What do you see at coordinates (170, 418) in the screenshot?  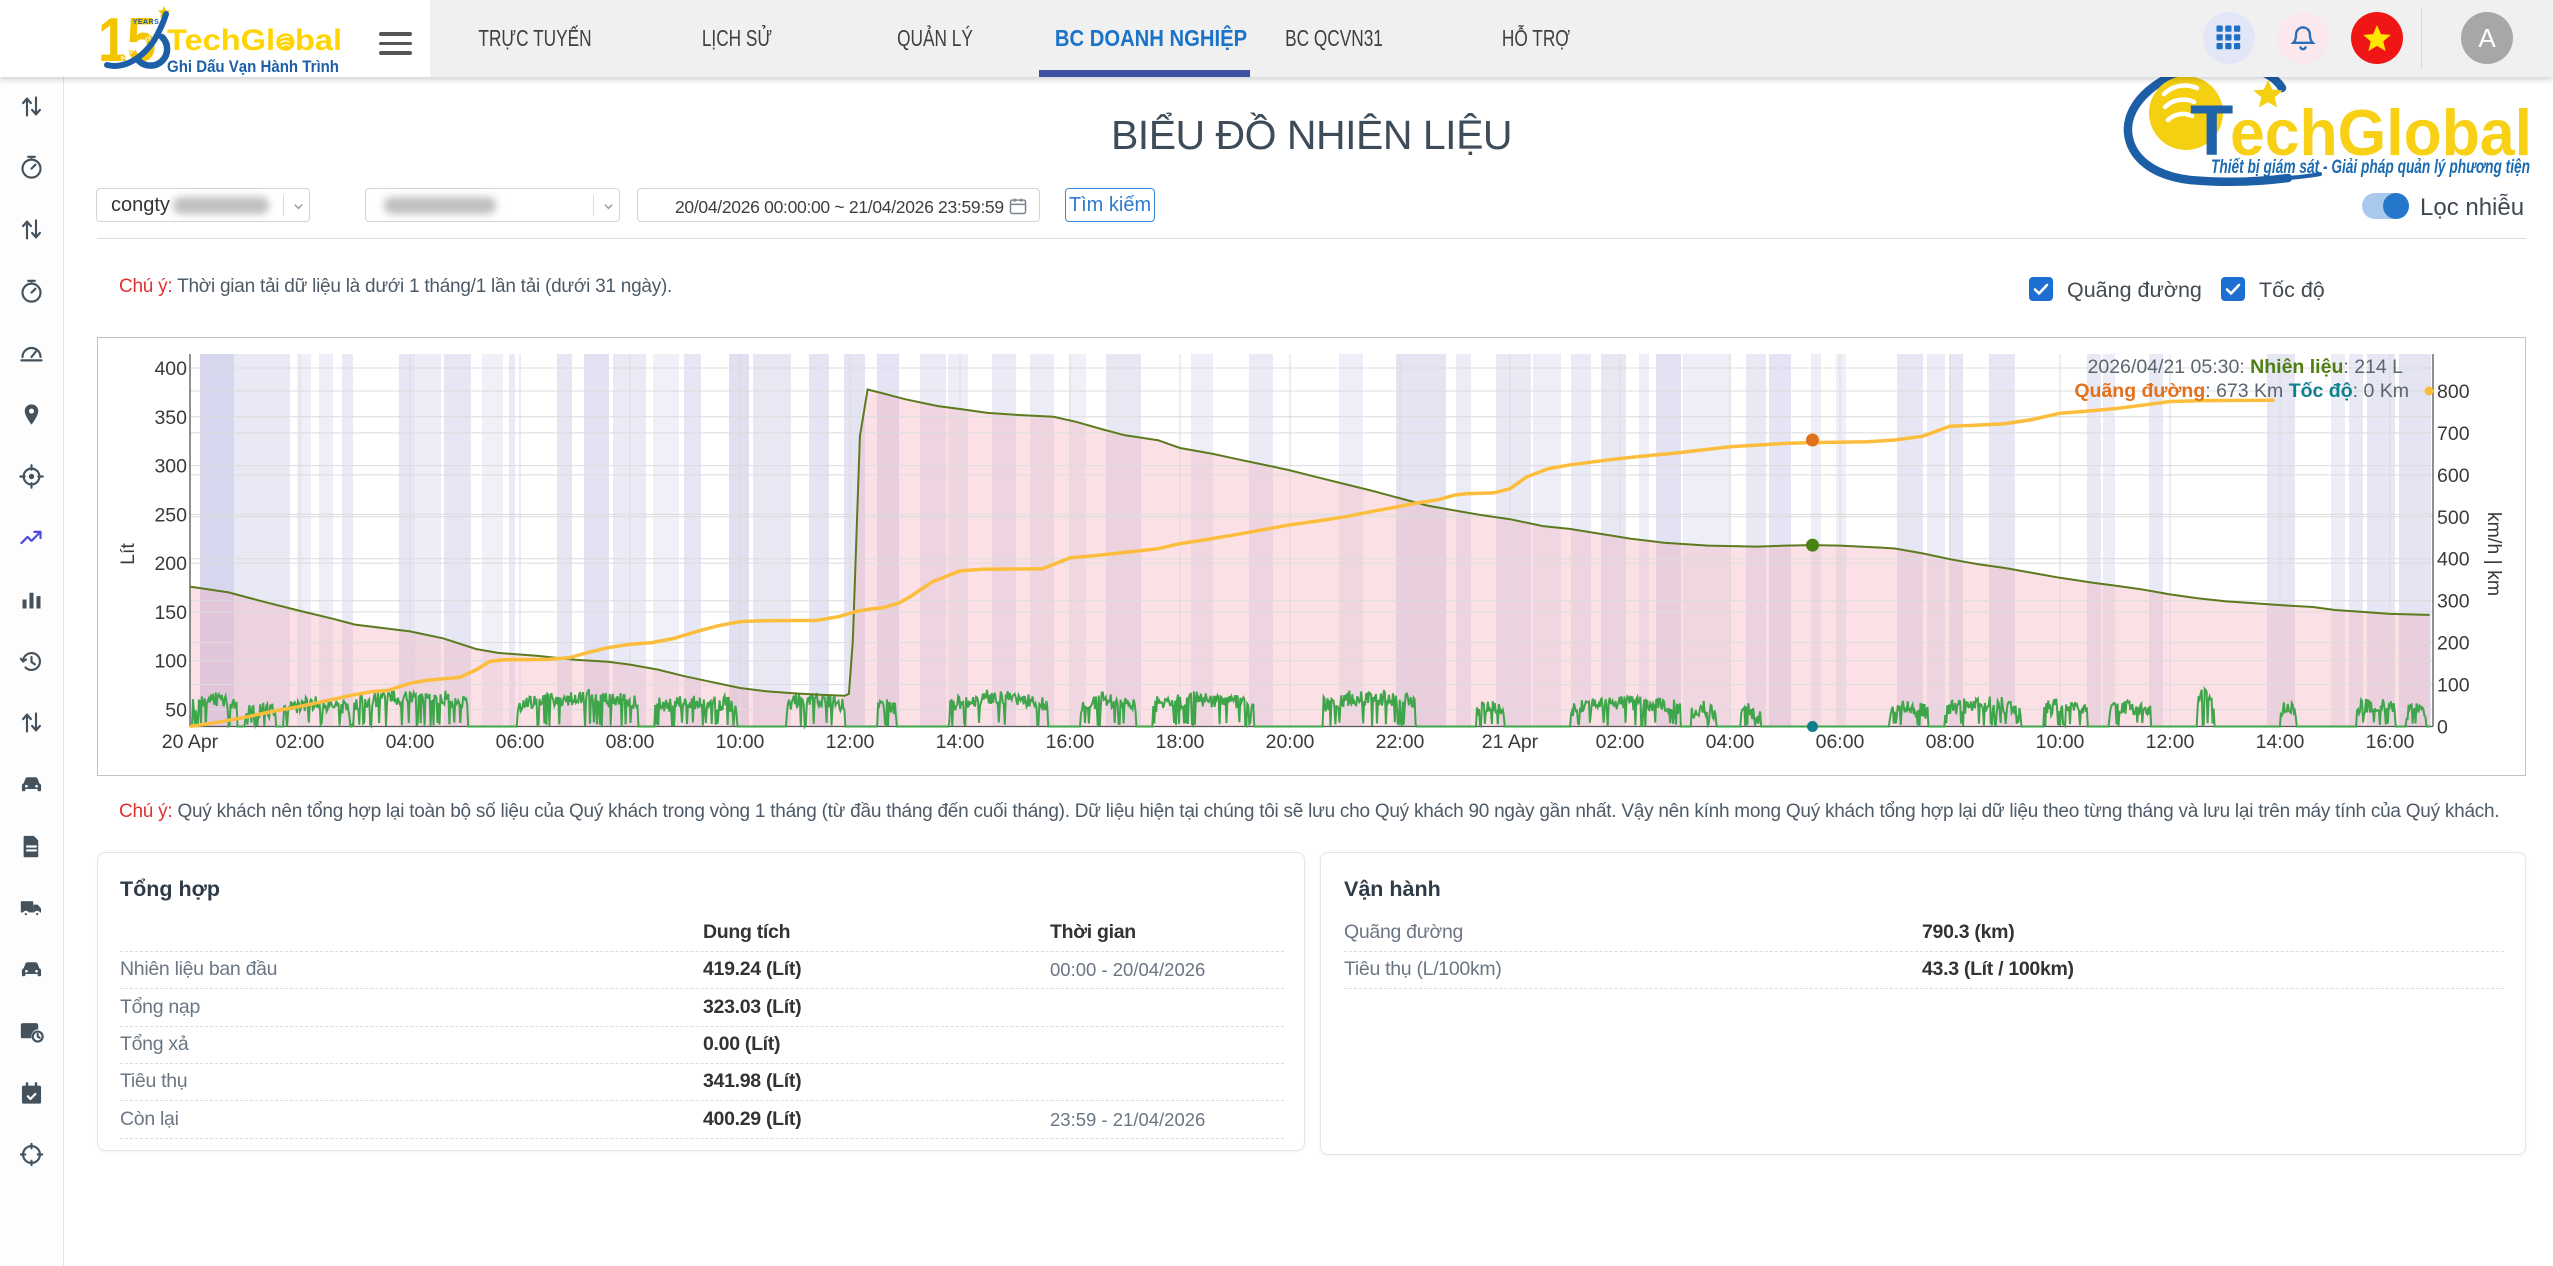 I see `svg-text: 350` at bounding box center [170, 418].